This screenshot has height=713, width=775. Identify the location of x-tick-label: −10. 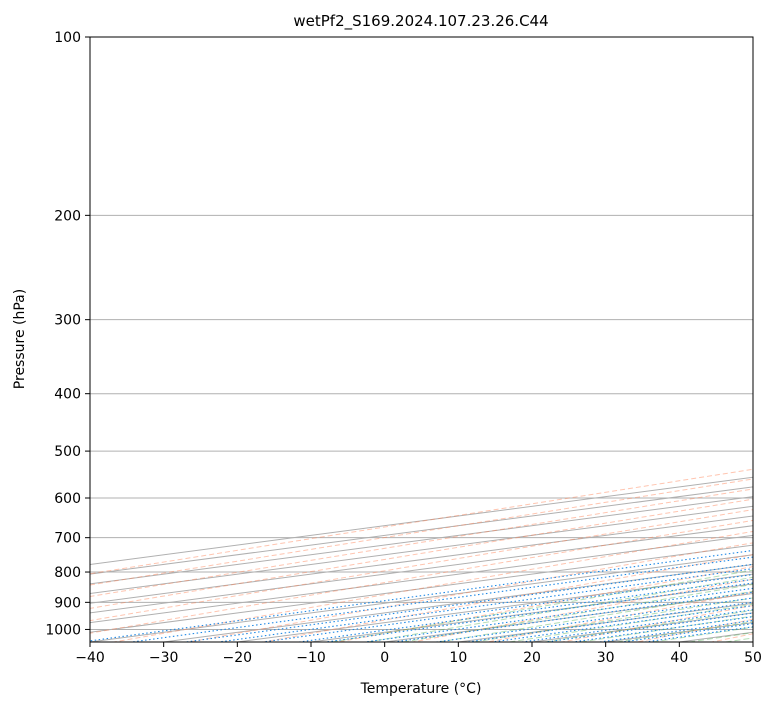
(311, 658).